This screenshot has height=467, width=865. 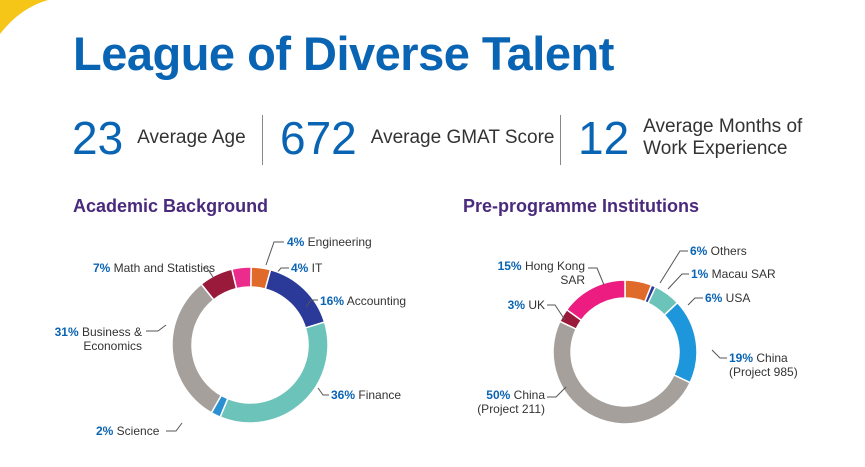 I want to click on slice-name: Macau SAR, so click(x=742, y=274).